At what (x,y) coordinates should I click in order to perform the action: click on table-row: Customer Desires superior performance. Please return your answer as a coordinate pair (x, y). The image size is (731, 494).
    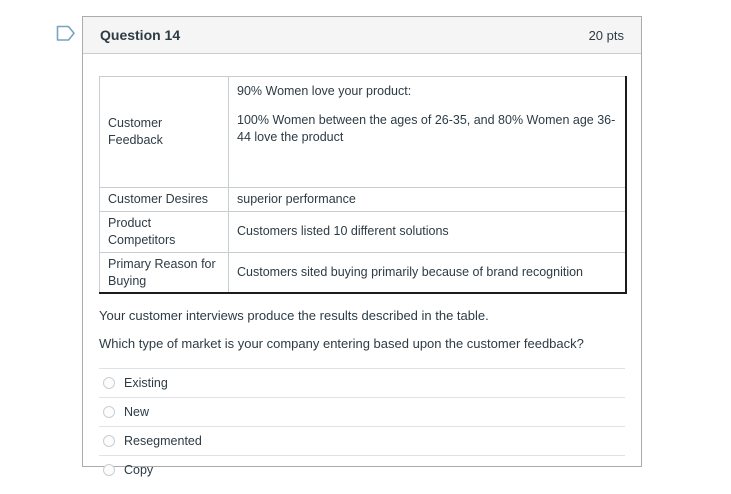
    Looking at the image, I should click on (363, 199).